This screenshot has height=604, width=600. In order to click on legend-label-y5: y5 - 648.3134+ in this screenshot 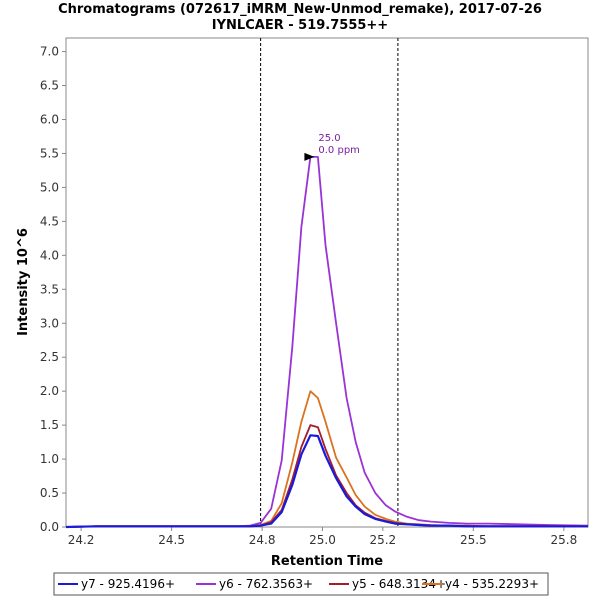, I will do `click(399, 584)`.